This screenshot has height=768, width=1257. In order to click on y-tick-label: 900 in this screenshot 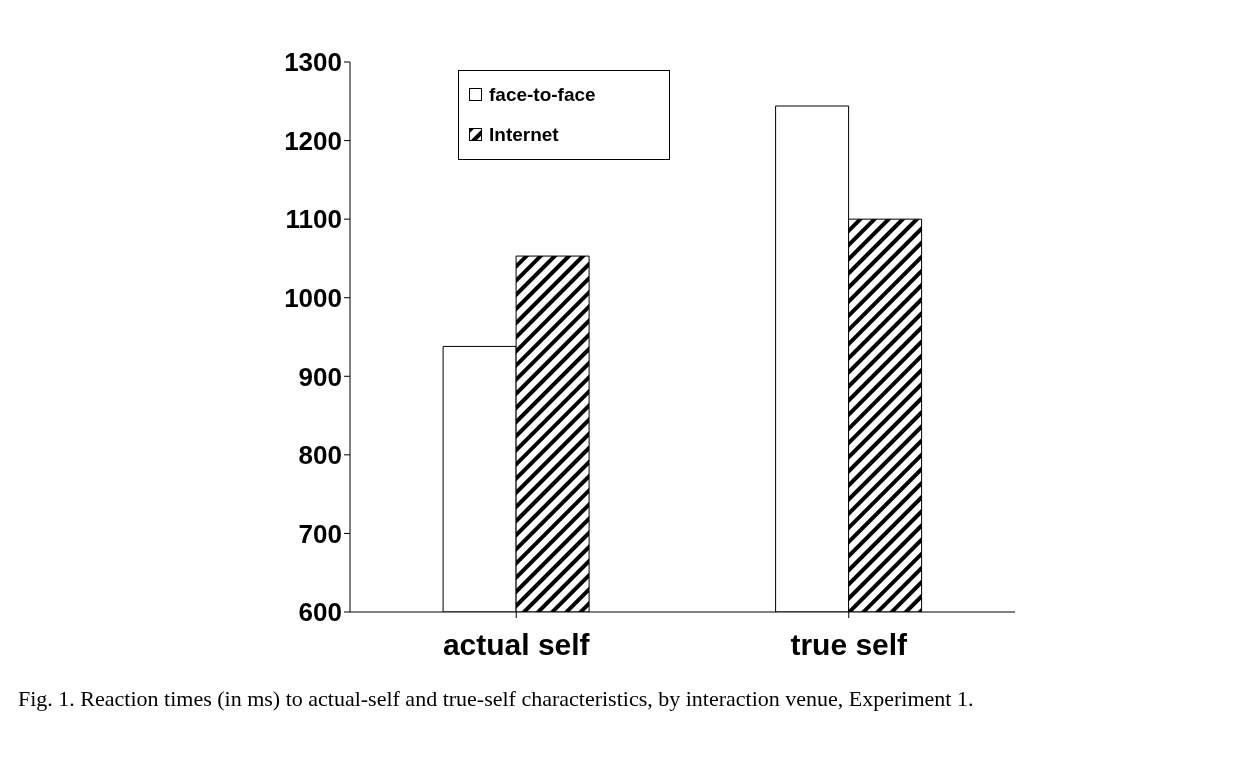, I will do `click(320, 376)`.